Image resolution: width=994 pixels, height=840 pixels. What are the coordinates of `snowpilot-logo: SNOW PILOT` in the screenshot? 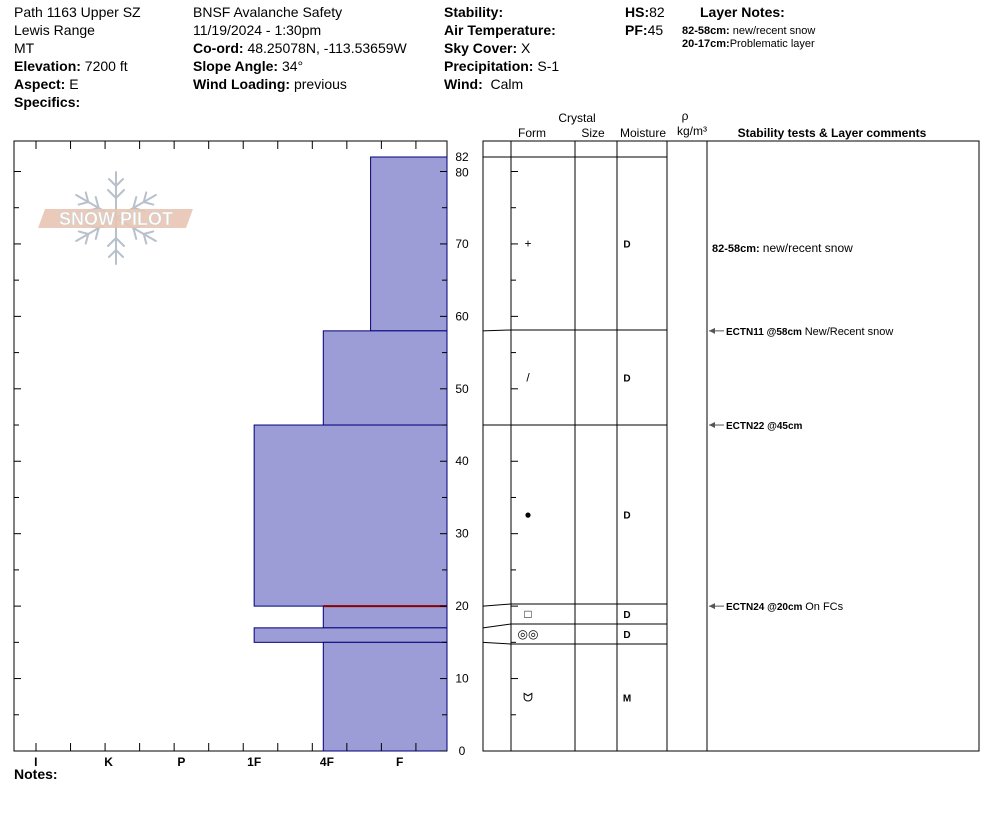 It's located at (115, 218).